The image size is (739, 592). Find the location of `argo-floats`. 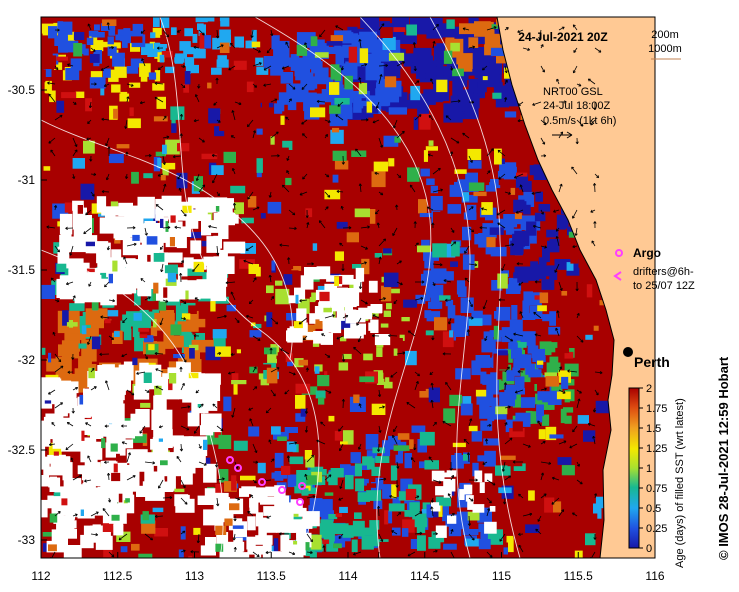

argo-floats is located at coordinates (266, 481).